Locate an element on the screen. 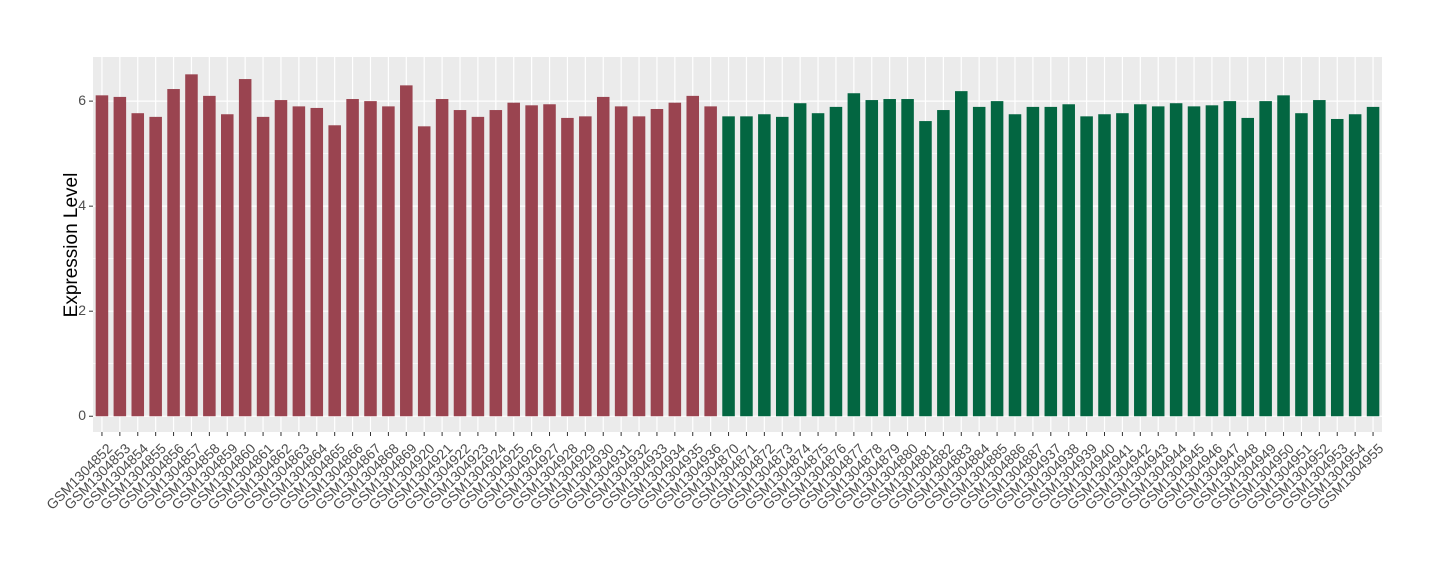 The height and width of the screenshot is (580, 1440). y-tick-label: 4 is located at coordinates (82, 205).